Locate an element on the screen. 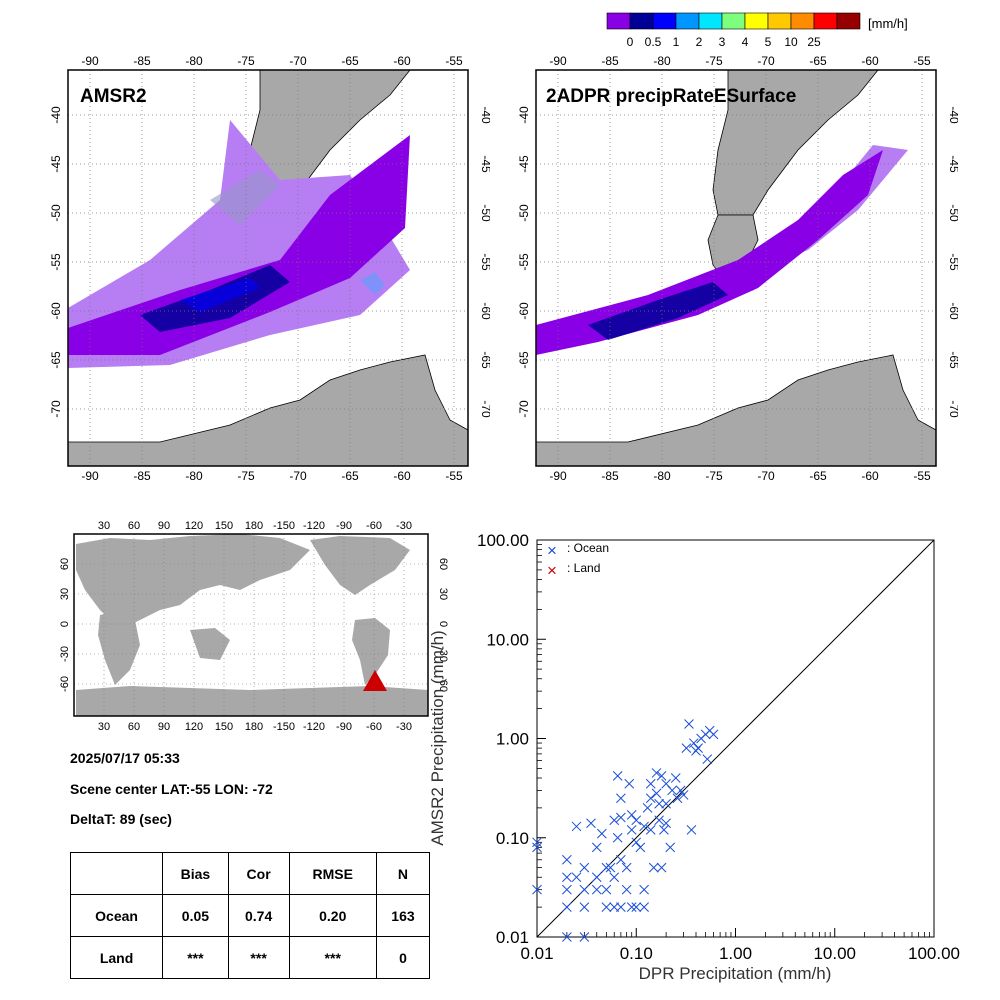  y-tick-label: 100.00 is located at coordinates (503, 540).